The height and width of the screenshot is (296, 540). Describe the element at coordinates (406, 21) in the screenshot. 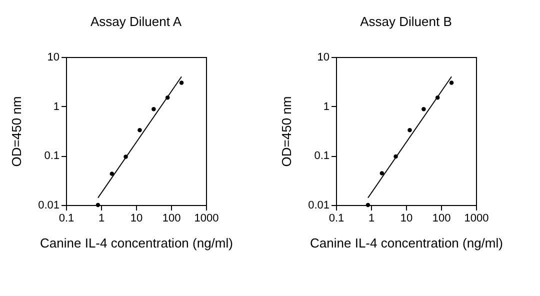

I see `chart-title: Assay Diluent B` at that location.